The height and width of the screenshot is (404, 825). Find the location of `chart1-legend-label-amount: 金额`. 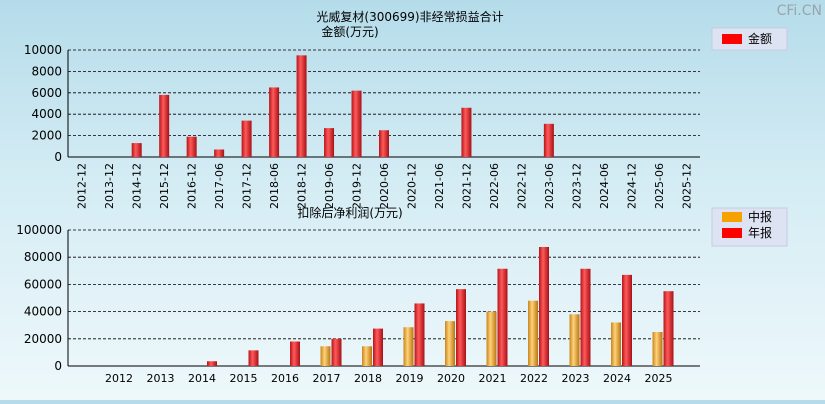

chart1-legend-label-amount: 金额 is located at coordinates (760, 38).